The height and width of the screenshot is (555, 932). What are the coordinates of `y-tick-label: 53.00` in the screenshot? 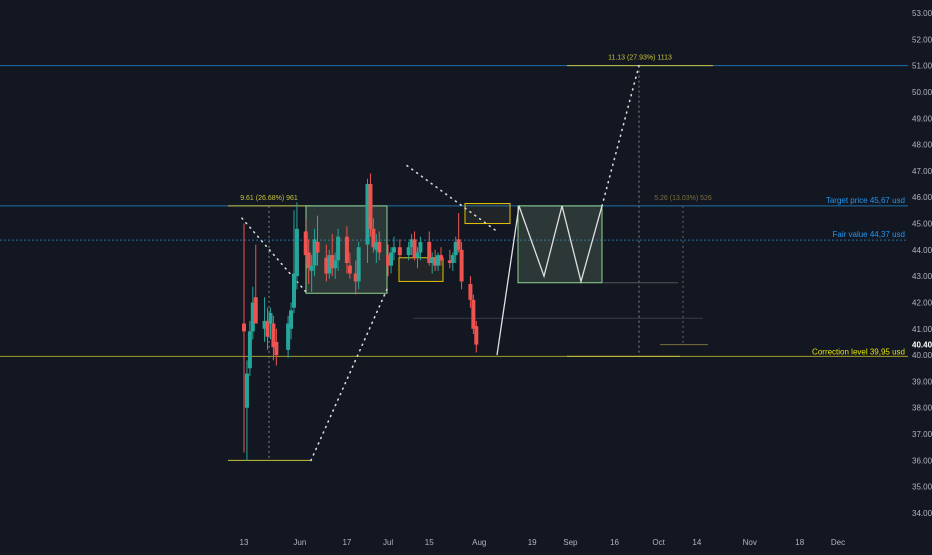 It's located at (922, 13).